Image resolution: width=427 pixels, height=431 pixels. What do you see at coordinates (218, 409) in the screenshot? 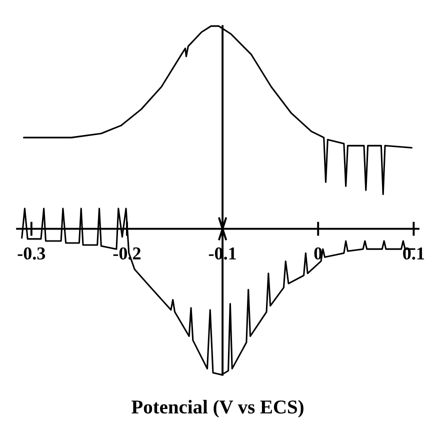
I see `x-axis-title: Potencial (V vs ECS)` at bounding box center [218, 409].